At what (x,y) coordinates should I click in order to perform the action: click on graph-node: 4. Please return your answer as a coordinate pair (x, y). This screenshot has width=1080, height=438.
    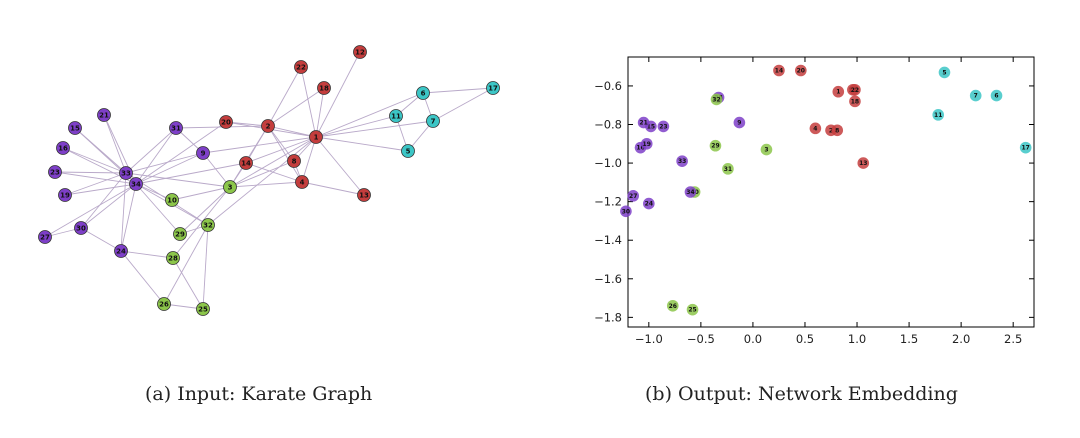
    Looking at the image, I should click on (302, 182).